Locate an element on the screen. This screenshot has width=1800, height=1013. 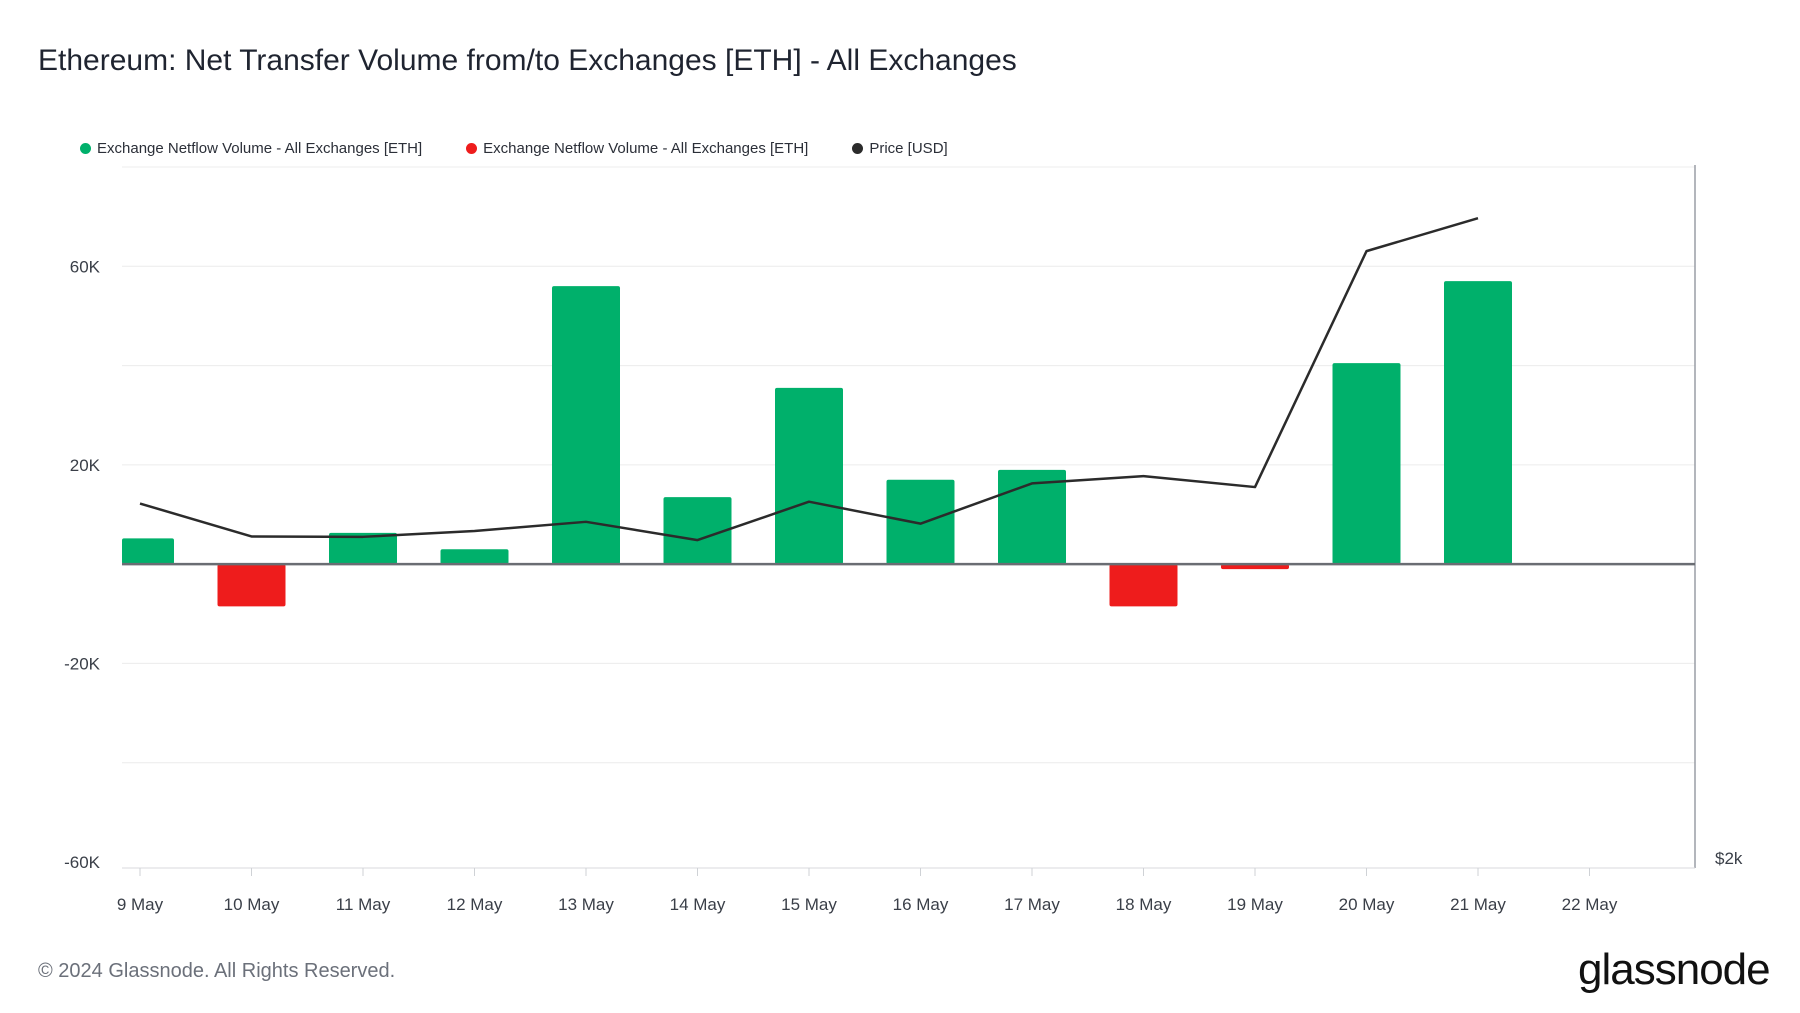
x-tick-label: 15 May is located at coordinates (809, 904).